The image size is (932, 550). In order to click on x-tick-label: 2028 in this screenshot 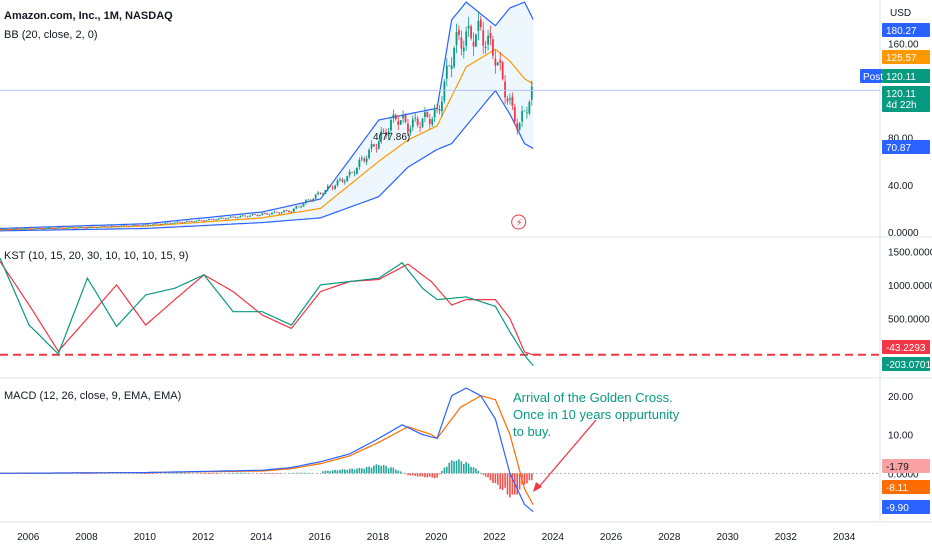, I will do `click(669, 537)`.